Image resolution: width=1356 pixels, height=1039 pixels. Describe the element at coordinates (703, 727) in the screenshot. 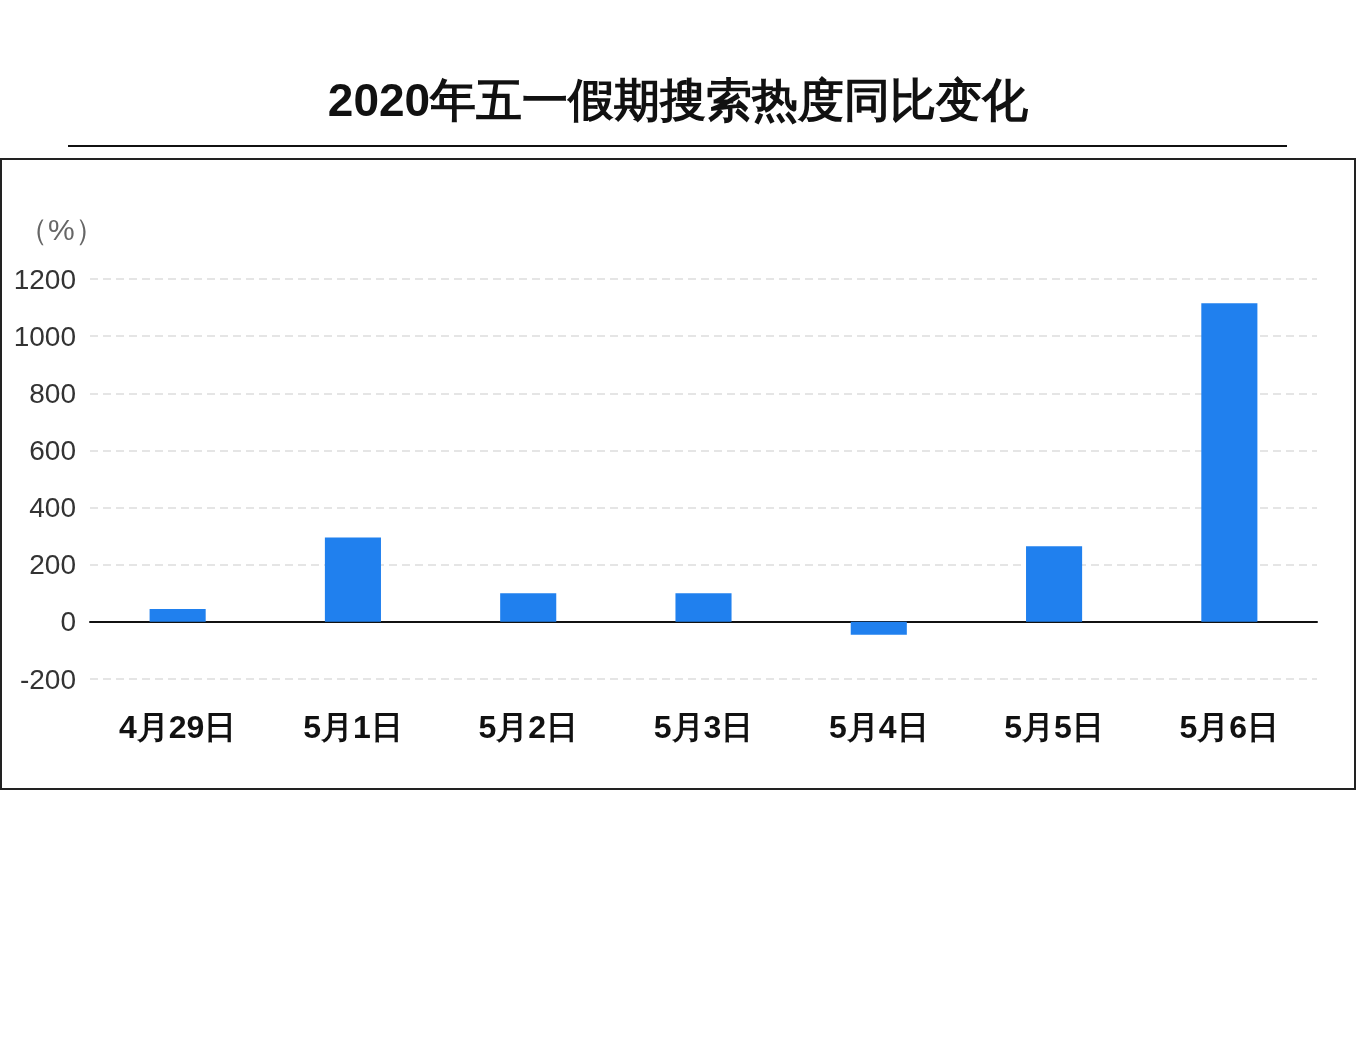

I see `x-tick-label: 5月3日` at that location.